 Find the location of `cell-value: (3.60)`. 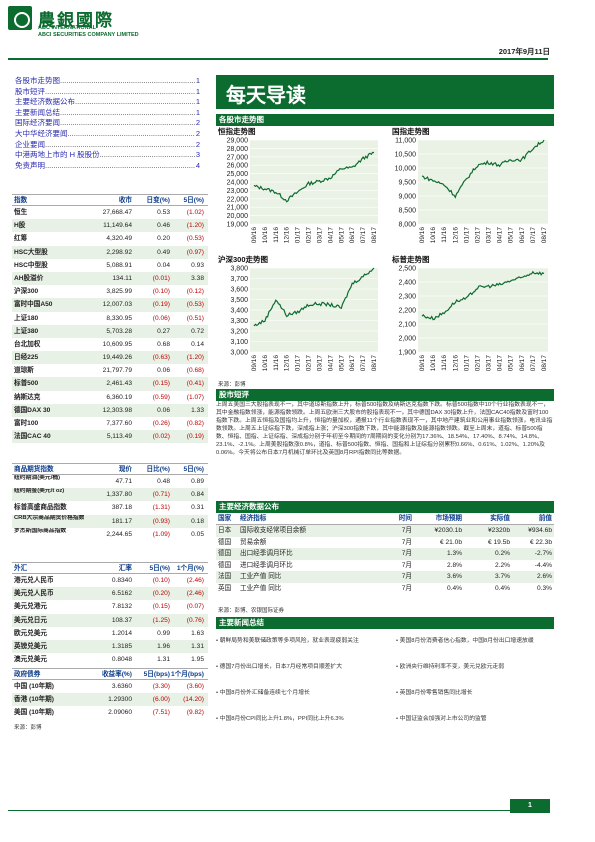

cell-value: (3.60) is located at coordinates (195, 686).